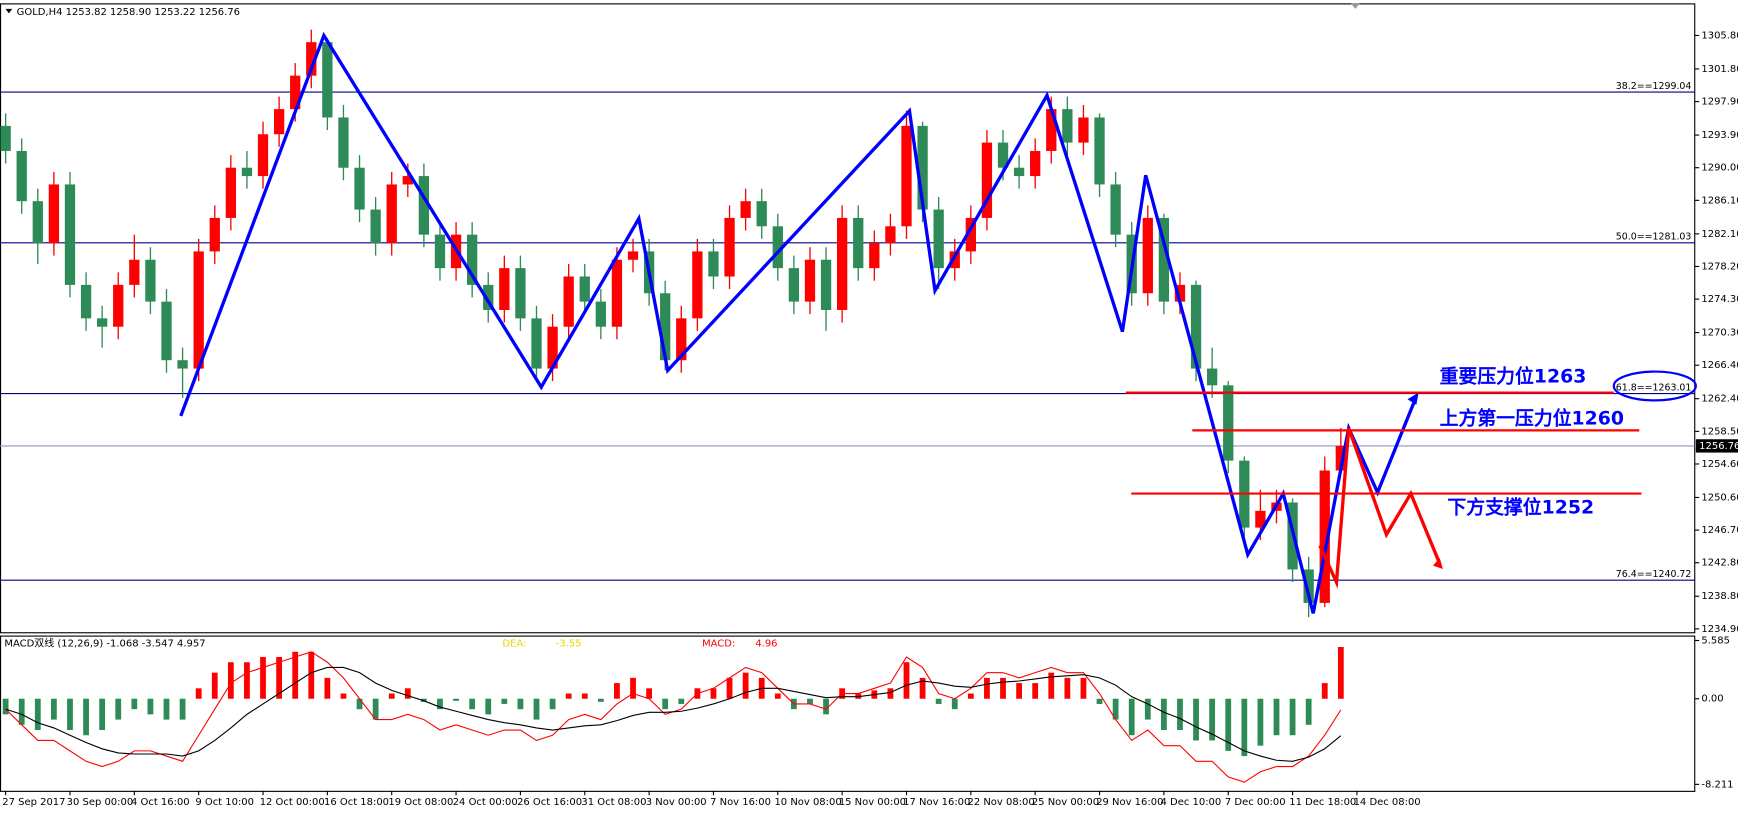  I want to click on fib-label: 38.2==1299.04, so click(1654, 86).